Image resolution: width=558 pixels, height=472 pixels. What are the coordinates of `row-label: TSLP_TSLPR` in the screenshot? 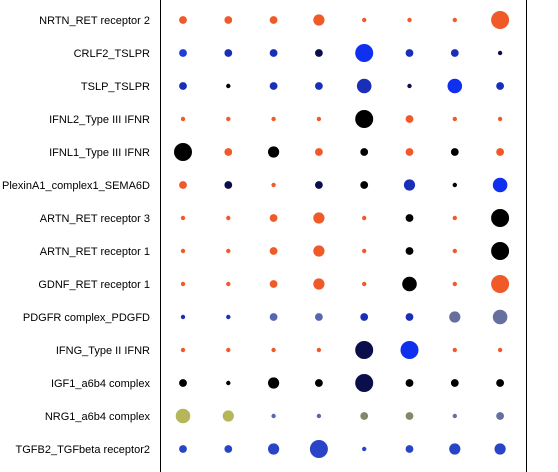 It's located at (115, 87).